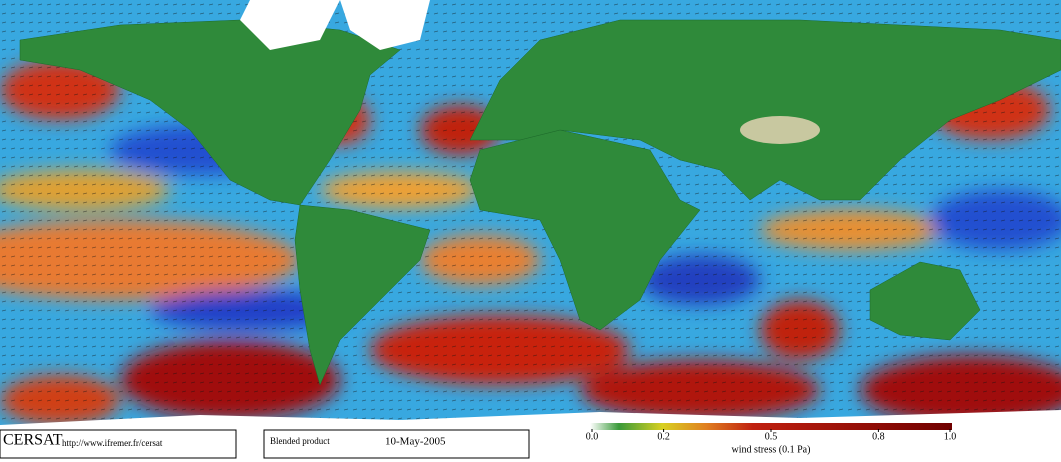  I want to click on product-name: Blended product, so click(300, 441).